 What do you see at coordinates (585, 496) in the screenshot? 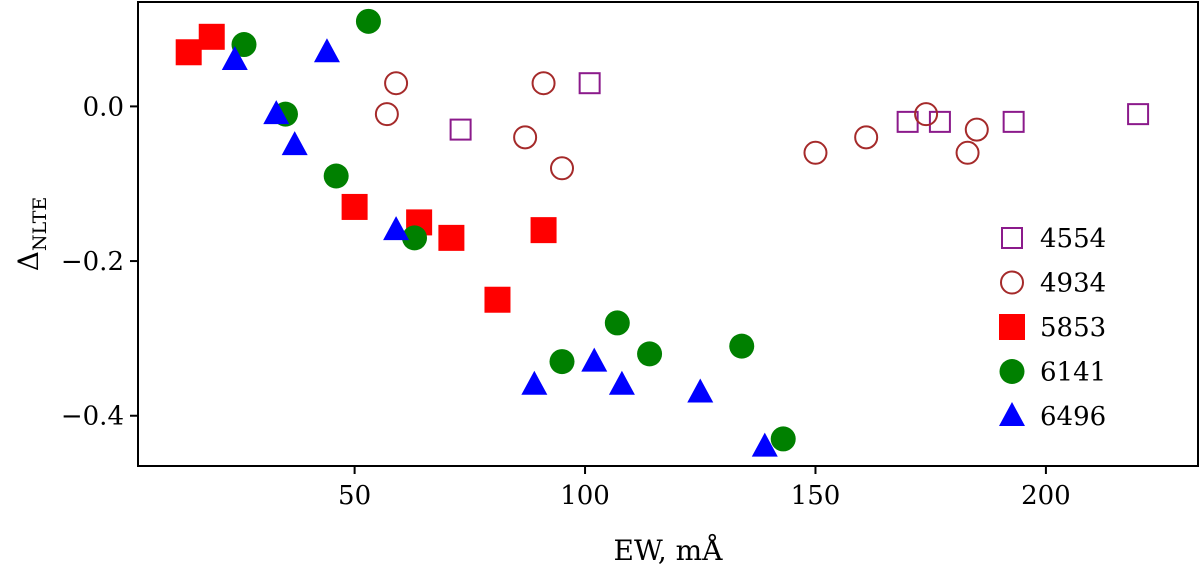
I see `x-tick-label: 100` at bounding box center [585, 496].